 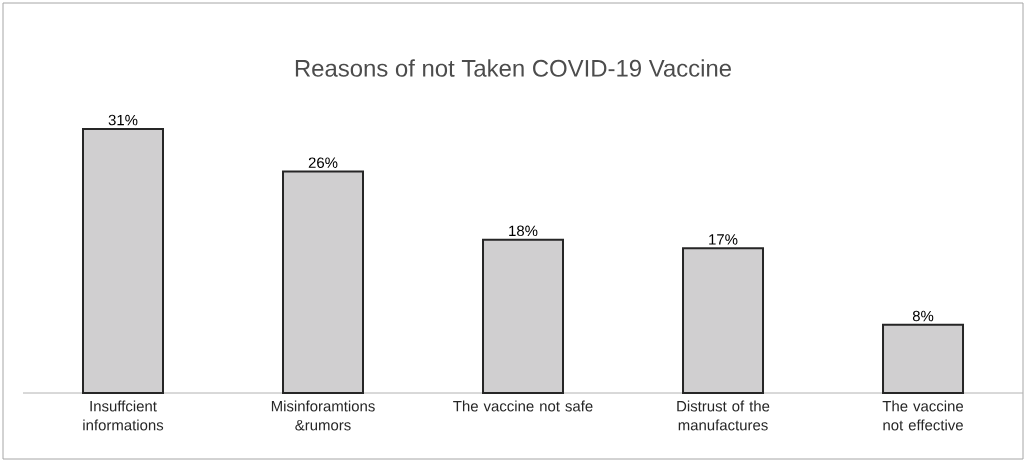 I want to click on x-tick-label: Insuffcient informations, so click(x=123, y=415).